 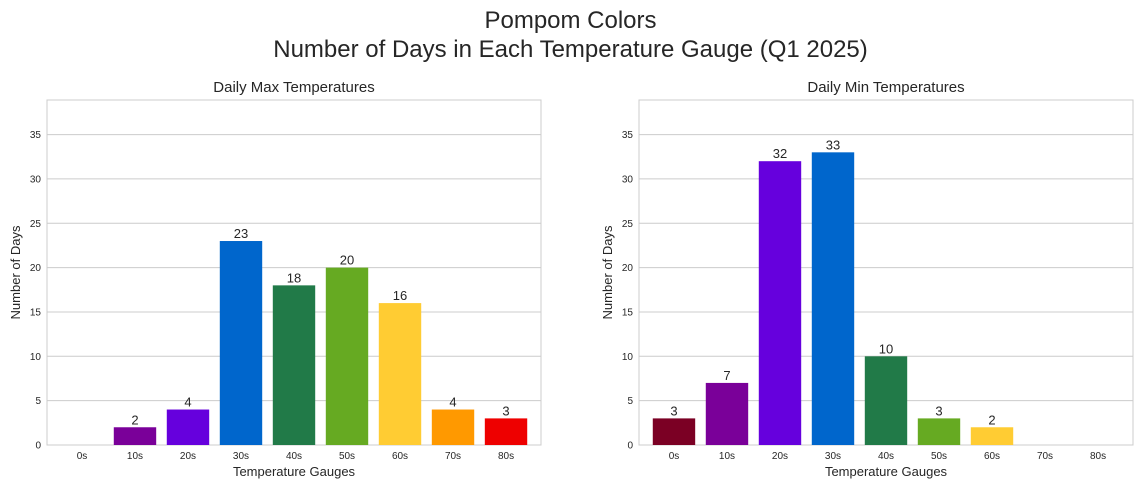 What do you see at coordinates (347, 260) in the screenshot?
I see `bar-value-label: 20` at bounding box center [347, 260].